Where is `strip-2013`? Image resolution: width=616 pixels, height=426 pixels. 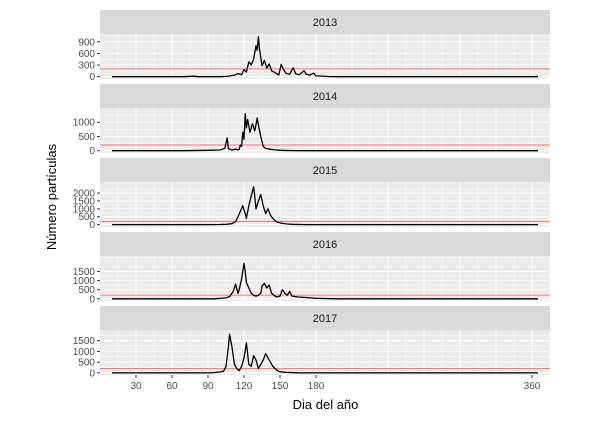 strip-2013 is located at coordinates (325, 22).